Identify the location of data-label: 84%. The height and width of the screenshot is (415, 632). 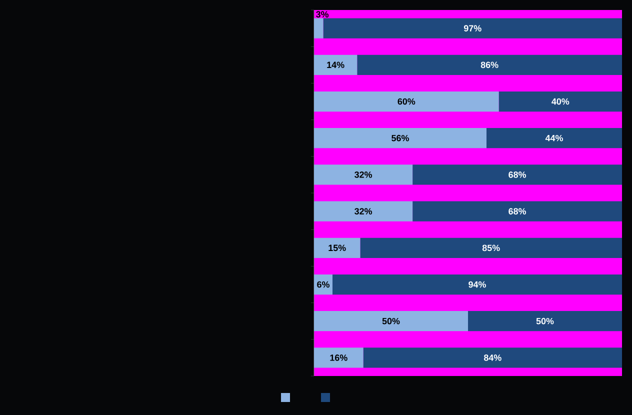
(493, 357).